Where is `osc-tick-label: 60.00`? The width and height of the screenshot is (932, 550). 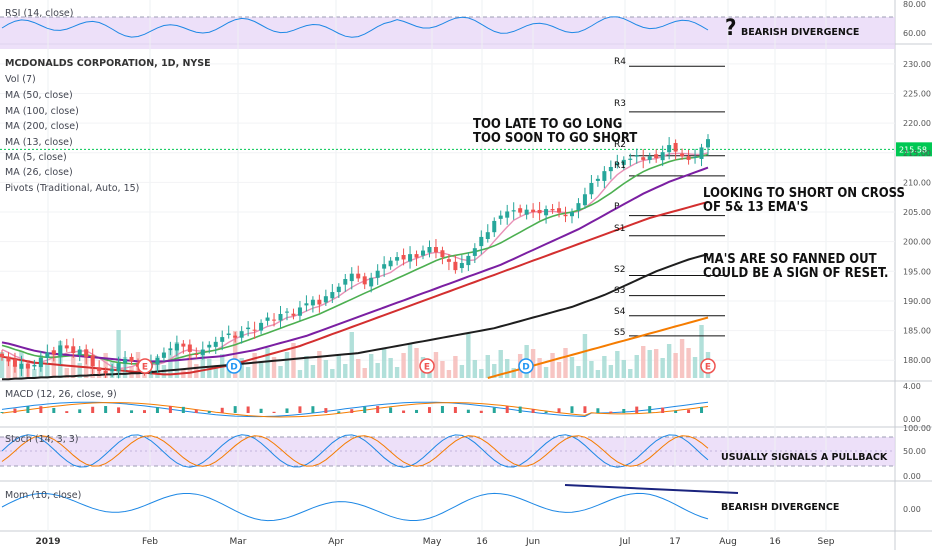 osc-tick-label: 60.00 is located at coordinates (914, 33).